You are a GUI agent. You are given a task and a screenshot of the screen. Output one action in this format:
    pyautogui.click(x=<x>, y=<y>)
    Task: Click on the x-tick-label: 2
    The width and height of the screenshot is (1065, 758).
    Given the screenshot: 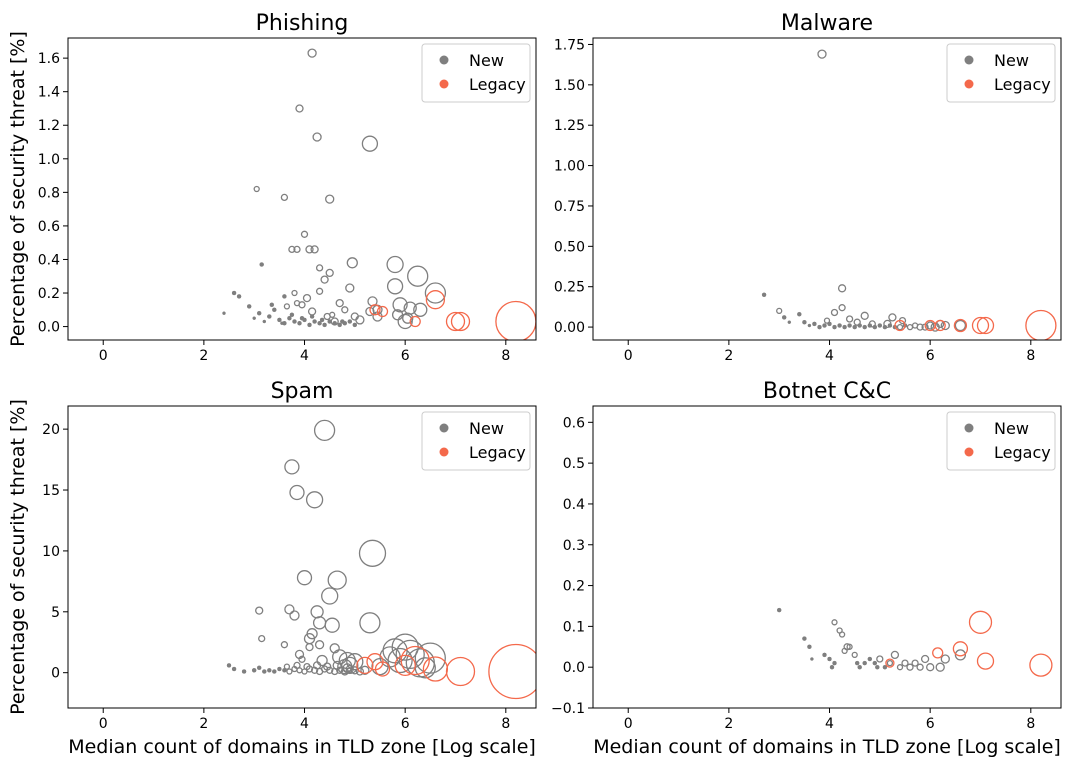 What is the action you would take?
    pyautogui.click(x=203, y=356)
    